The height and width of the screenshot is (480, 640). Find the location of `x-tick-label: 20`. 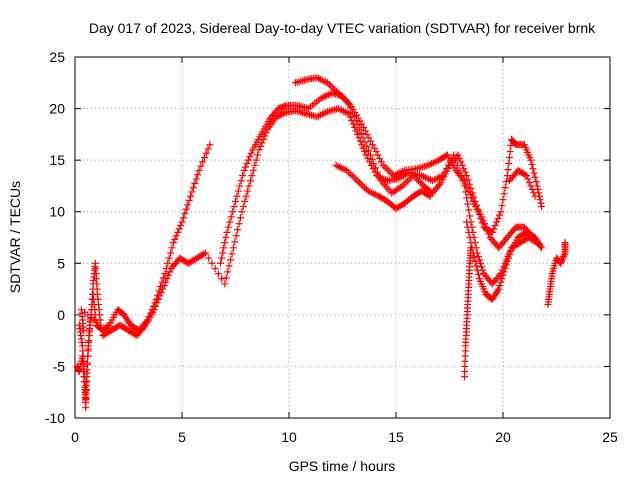

x-tick-label: 20 is located at coordinates (503, 437).